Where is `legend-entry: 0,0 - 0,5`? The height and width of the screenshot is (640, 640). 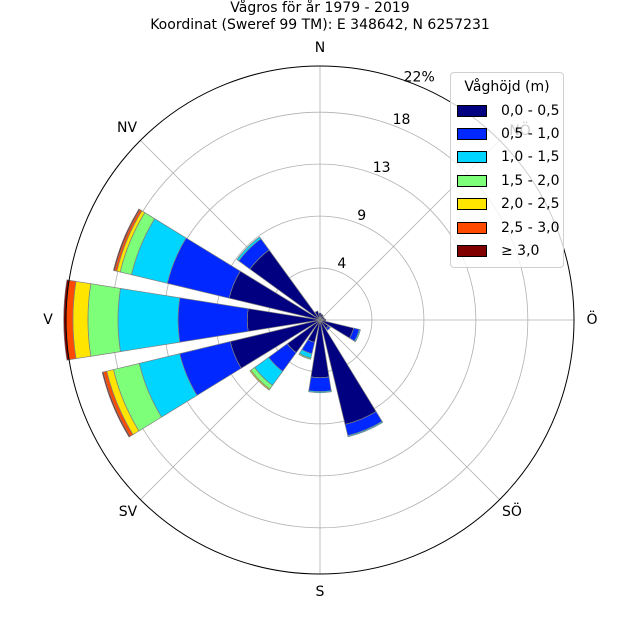
legend-entry: 0,0 - 0,5 is located at coordinates (507, 110).